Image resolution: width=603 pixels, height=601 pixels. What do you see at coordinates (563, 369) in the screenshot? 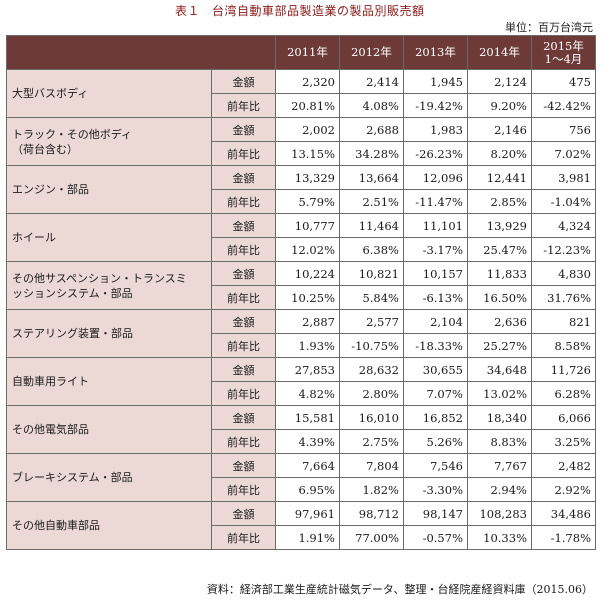
I see `amount-cell: 11,726` at bounding box center [563, 369].